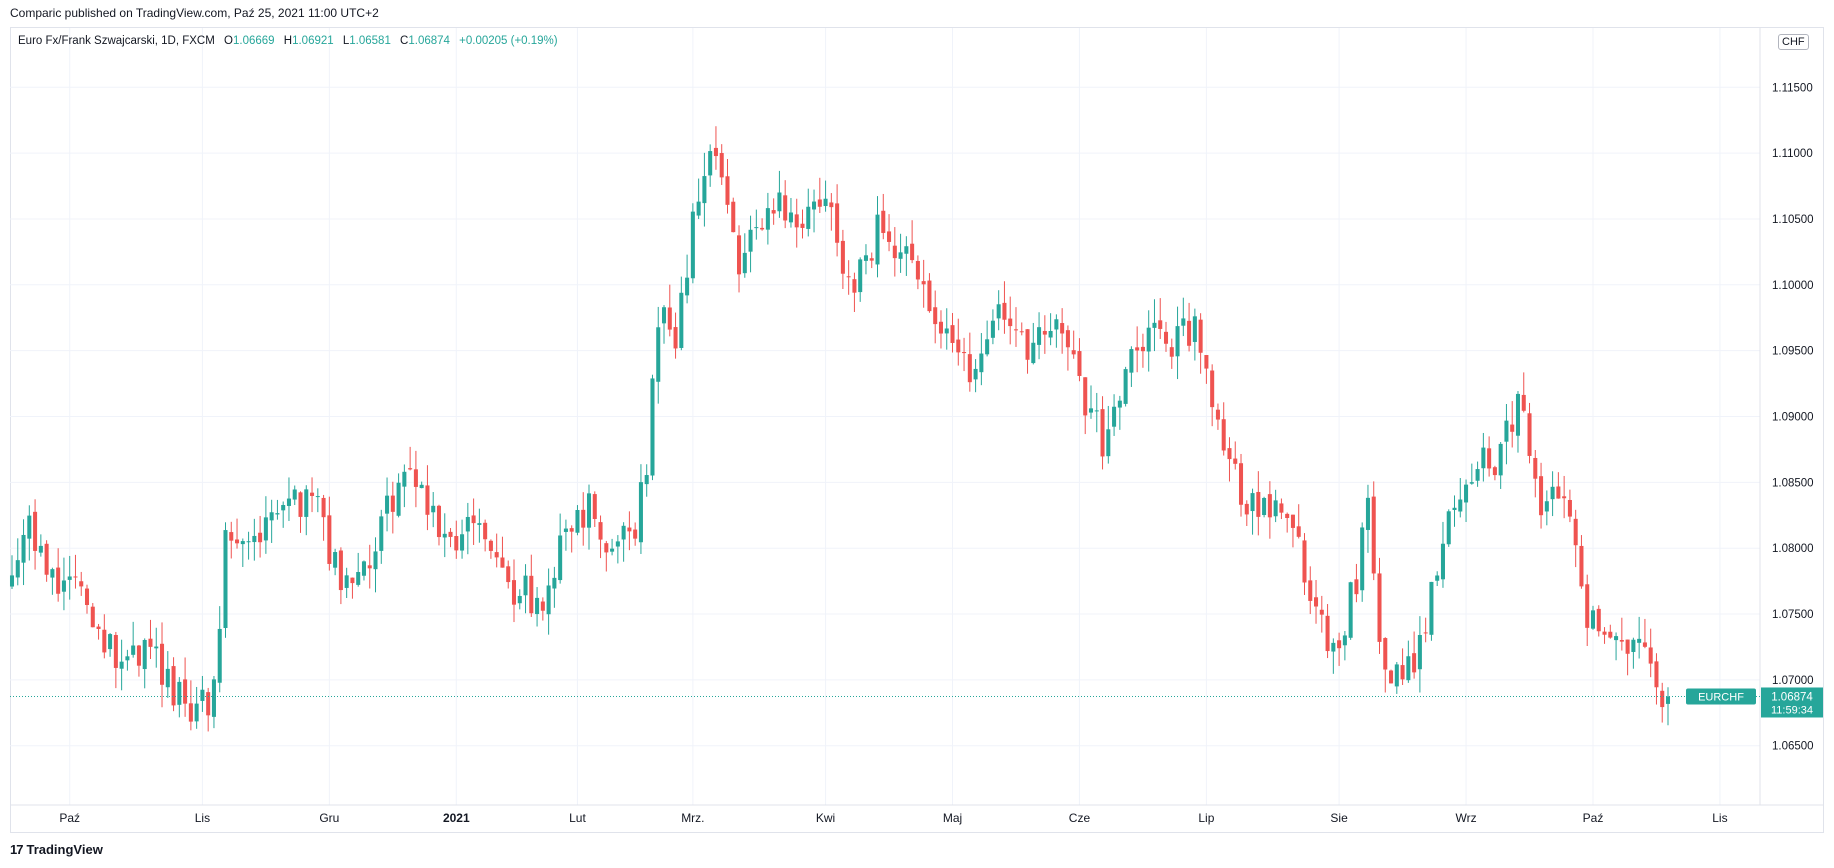  What do you see at coordinates (1793, 681) in the screenshot?
I see `y-tick-label: 1.07000` at bounding box center [1793, 681].